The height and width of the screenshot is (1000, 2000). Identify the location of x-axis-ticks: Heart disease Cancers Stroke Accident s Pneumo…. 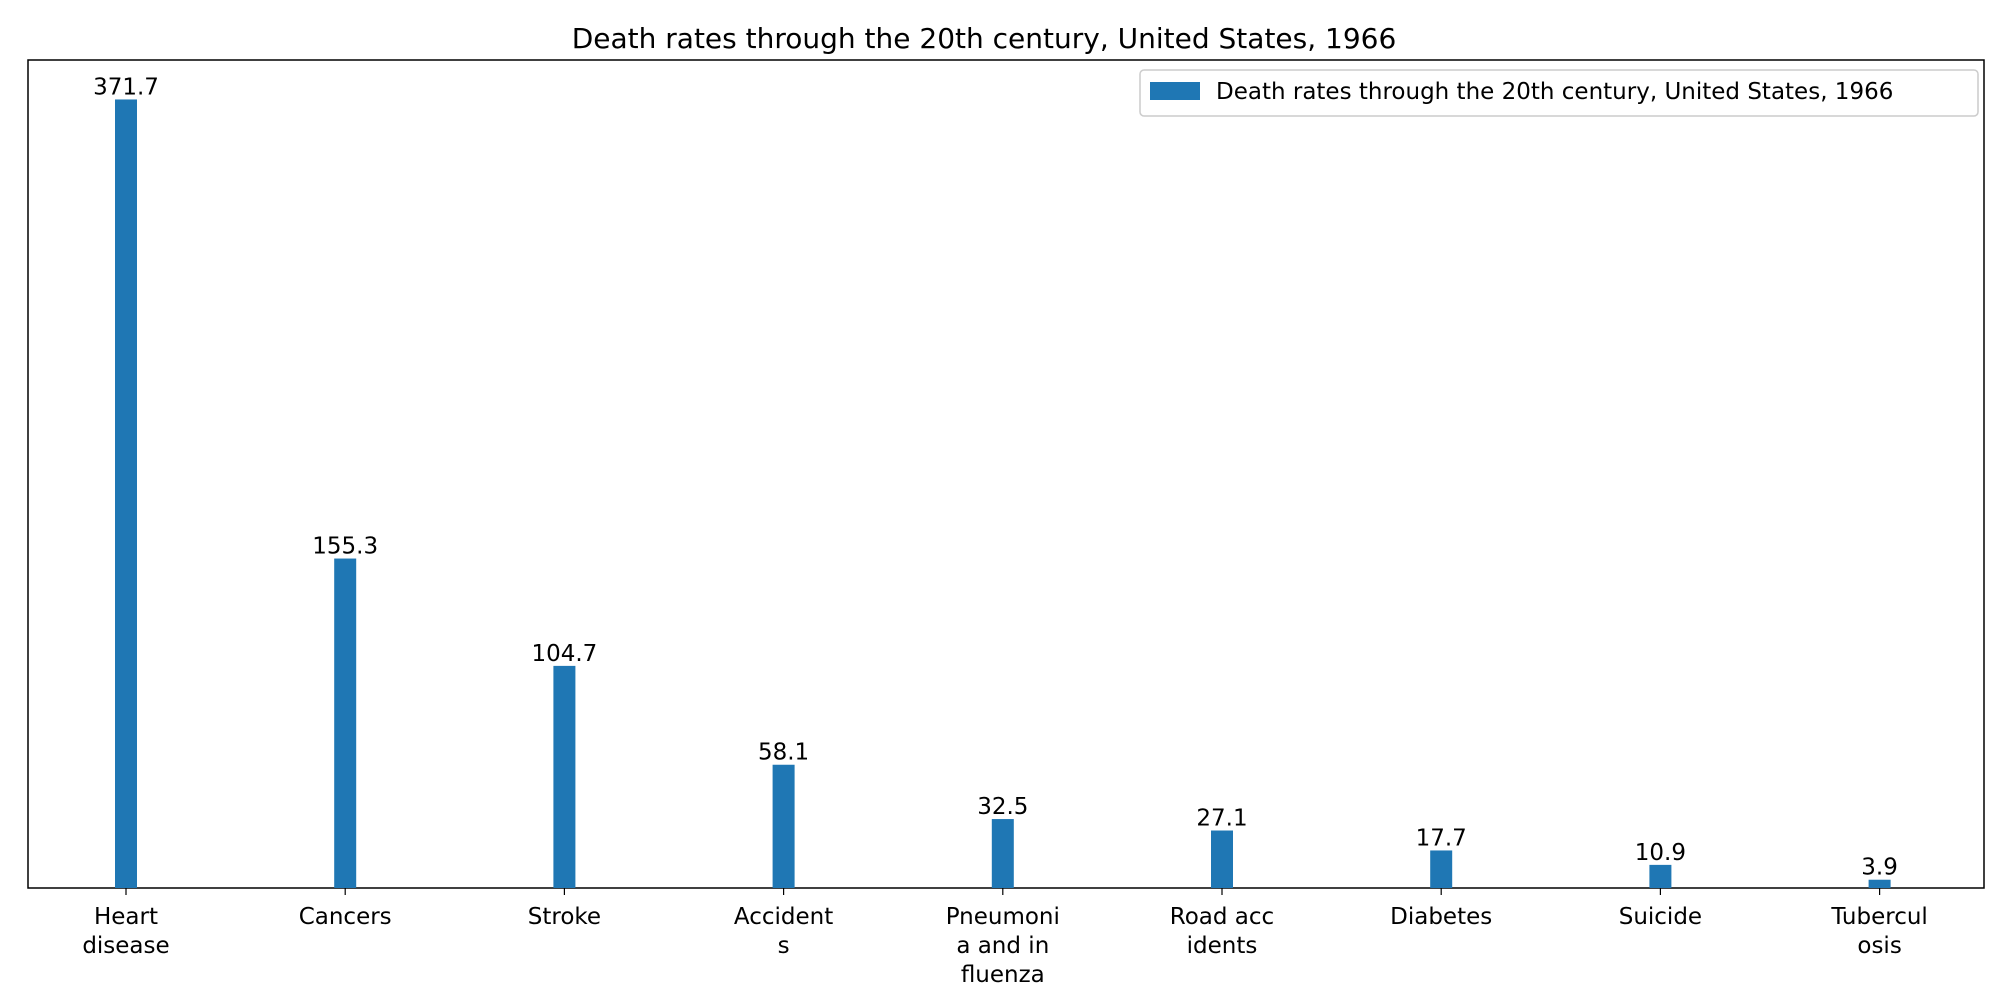
(1005, 938).